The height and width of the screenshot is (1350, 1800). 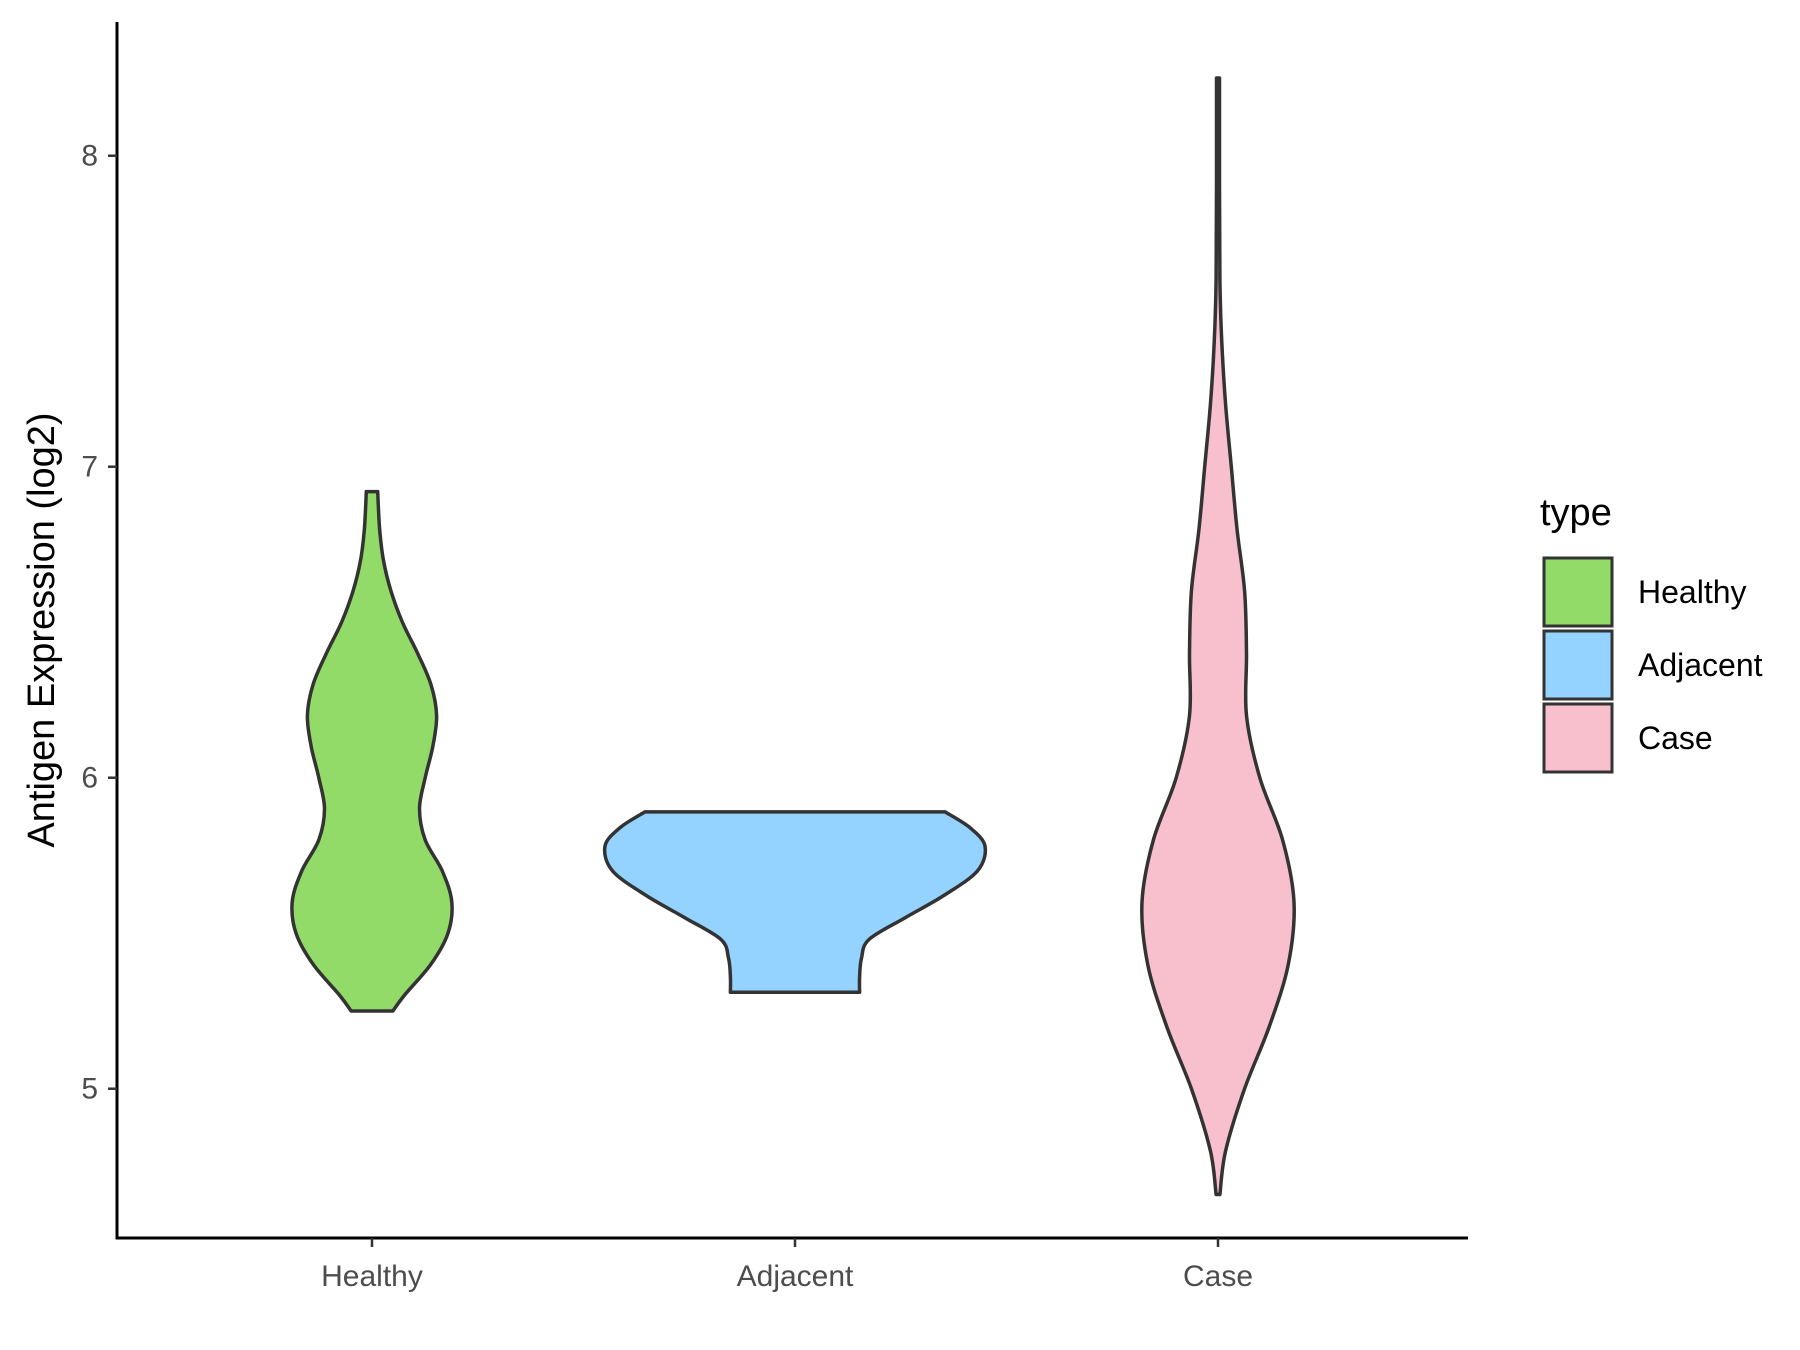 I want to click on legend-title: type, so click(x=1576, y=513).